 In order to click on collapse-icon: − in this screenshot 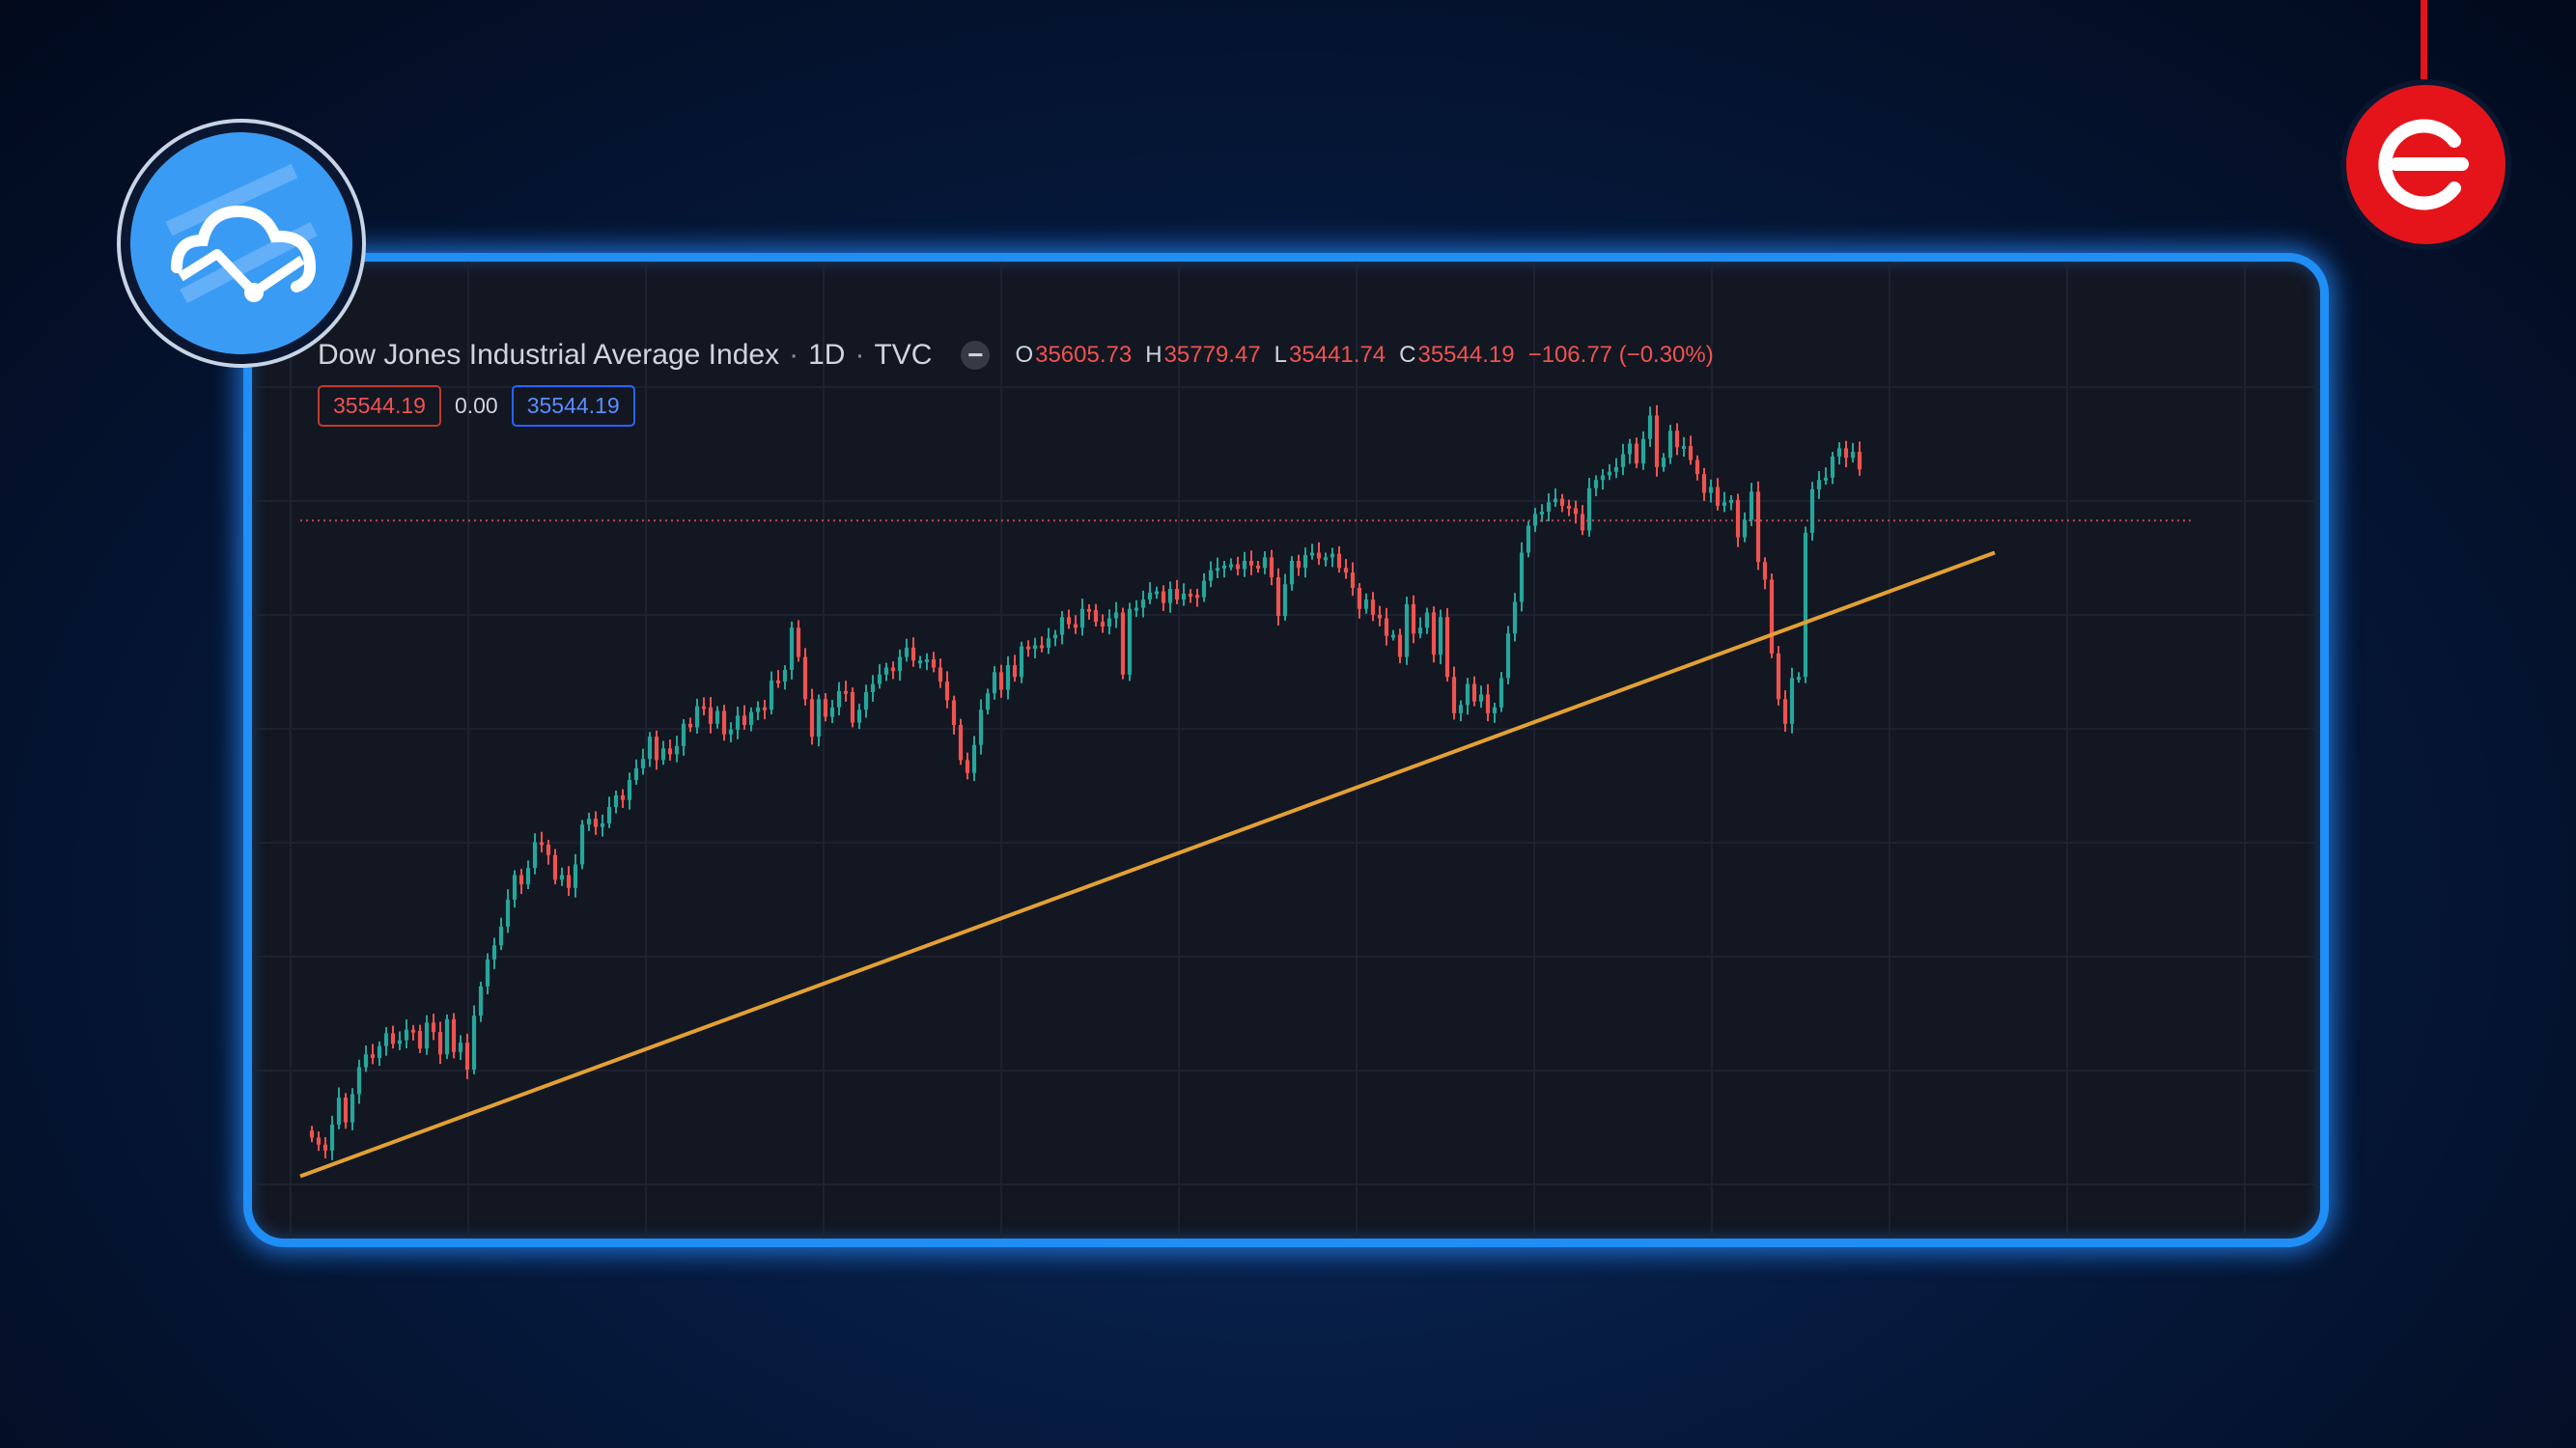, I will do `click(976, 356)`.